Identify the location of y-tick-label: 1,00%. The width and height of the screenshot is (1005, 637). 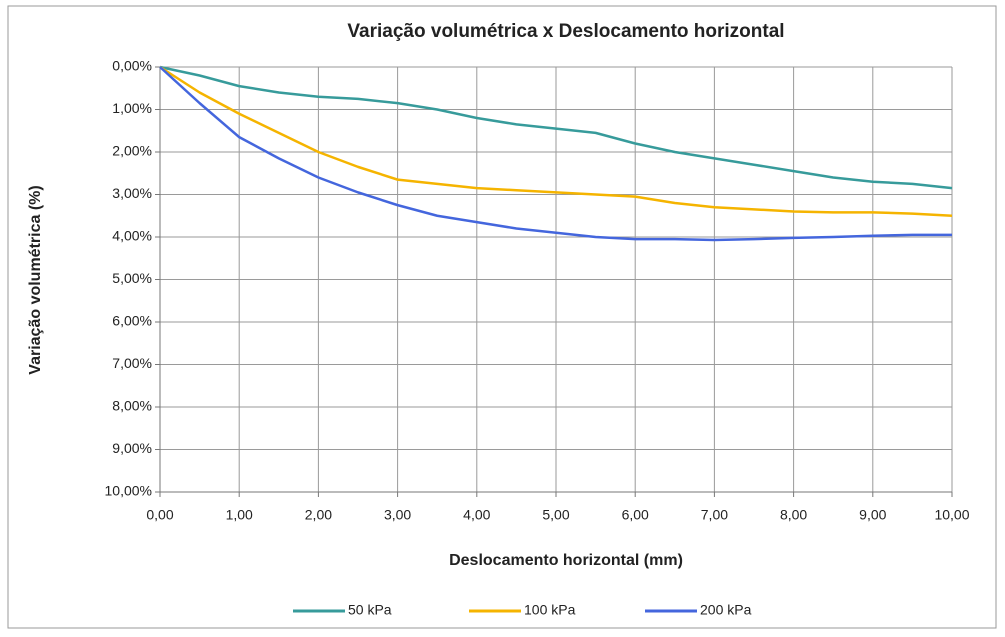
(132, 108).